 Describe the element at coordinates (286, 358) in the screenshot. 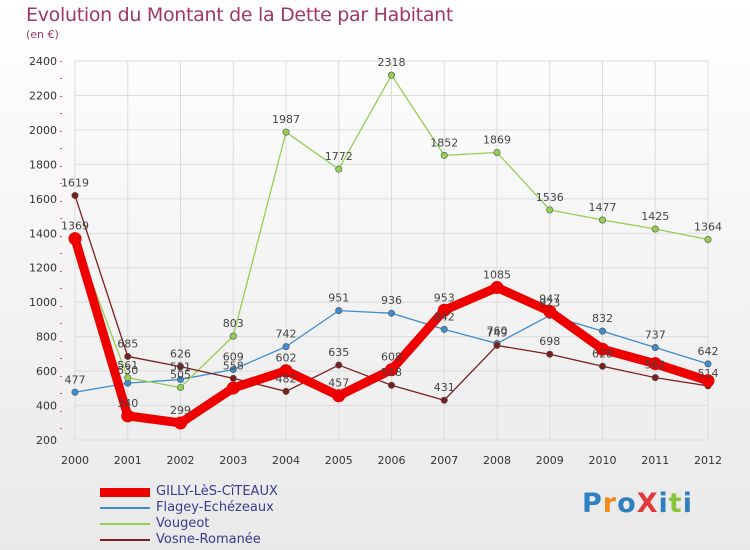

I see `data-label: 602` at that location.